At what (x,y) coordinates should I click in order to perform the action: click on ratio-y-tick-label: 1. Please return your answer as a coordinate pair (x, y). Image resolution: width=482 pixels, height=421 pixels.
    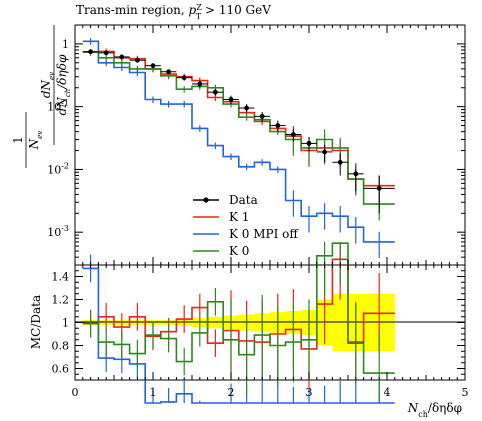
    Looking at the image, I should click on (65, 323).